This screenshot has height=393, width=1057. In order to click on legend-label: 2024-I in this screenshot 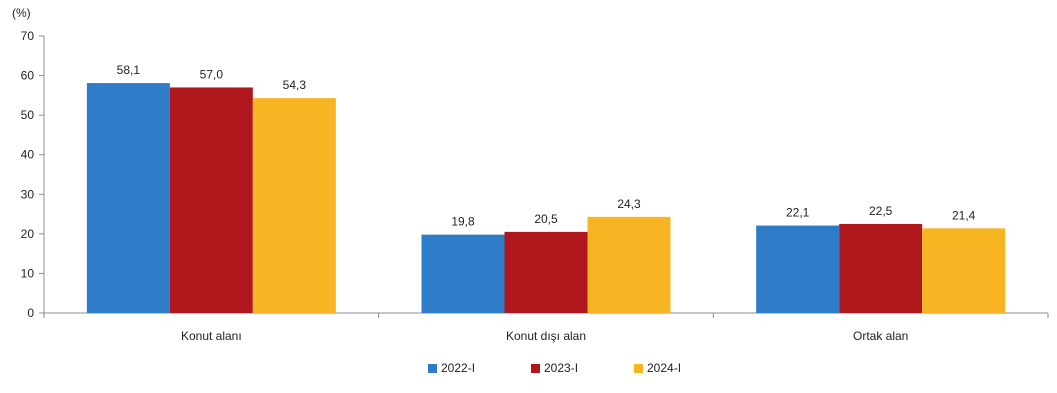, I will do `click(664, 368)`.